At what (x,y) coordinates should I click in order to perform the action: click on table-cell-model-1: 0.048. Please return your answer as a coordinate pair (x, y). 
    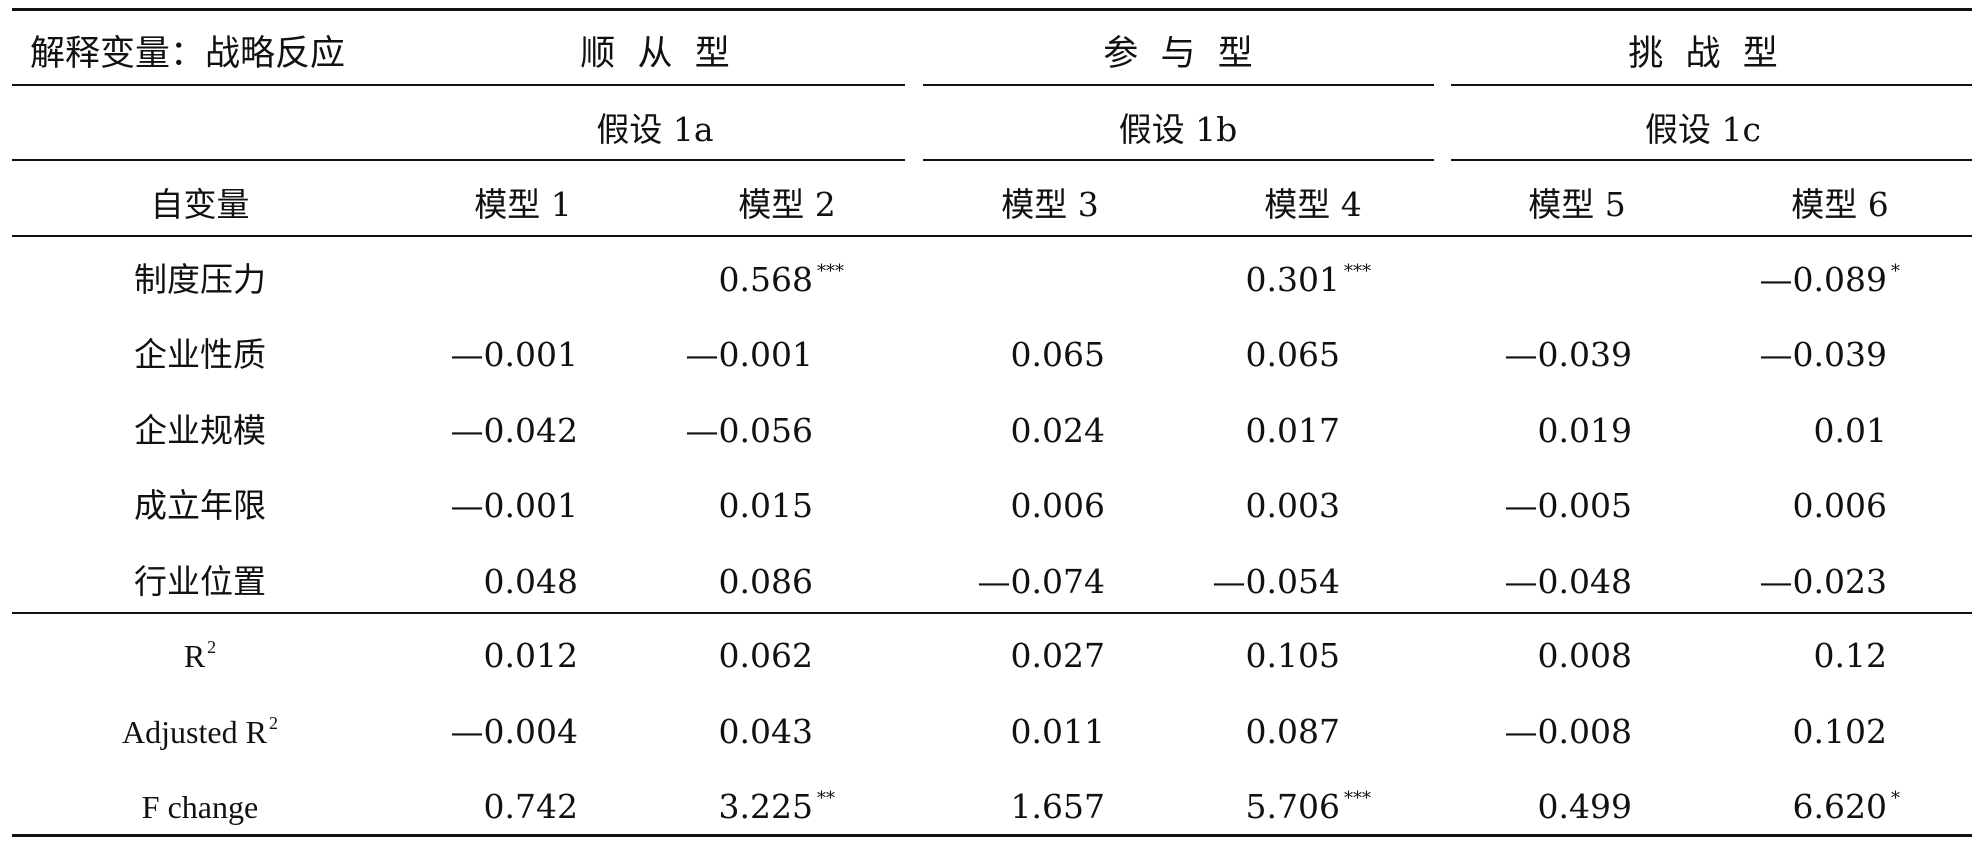
    Looking at the image, I should click on (531, 582).